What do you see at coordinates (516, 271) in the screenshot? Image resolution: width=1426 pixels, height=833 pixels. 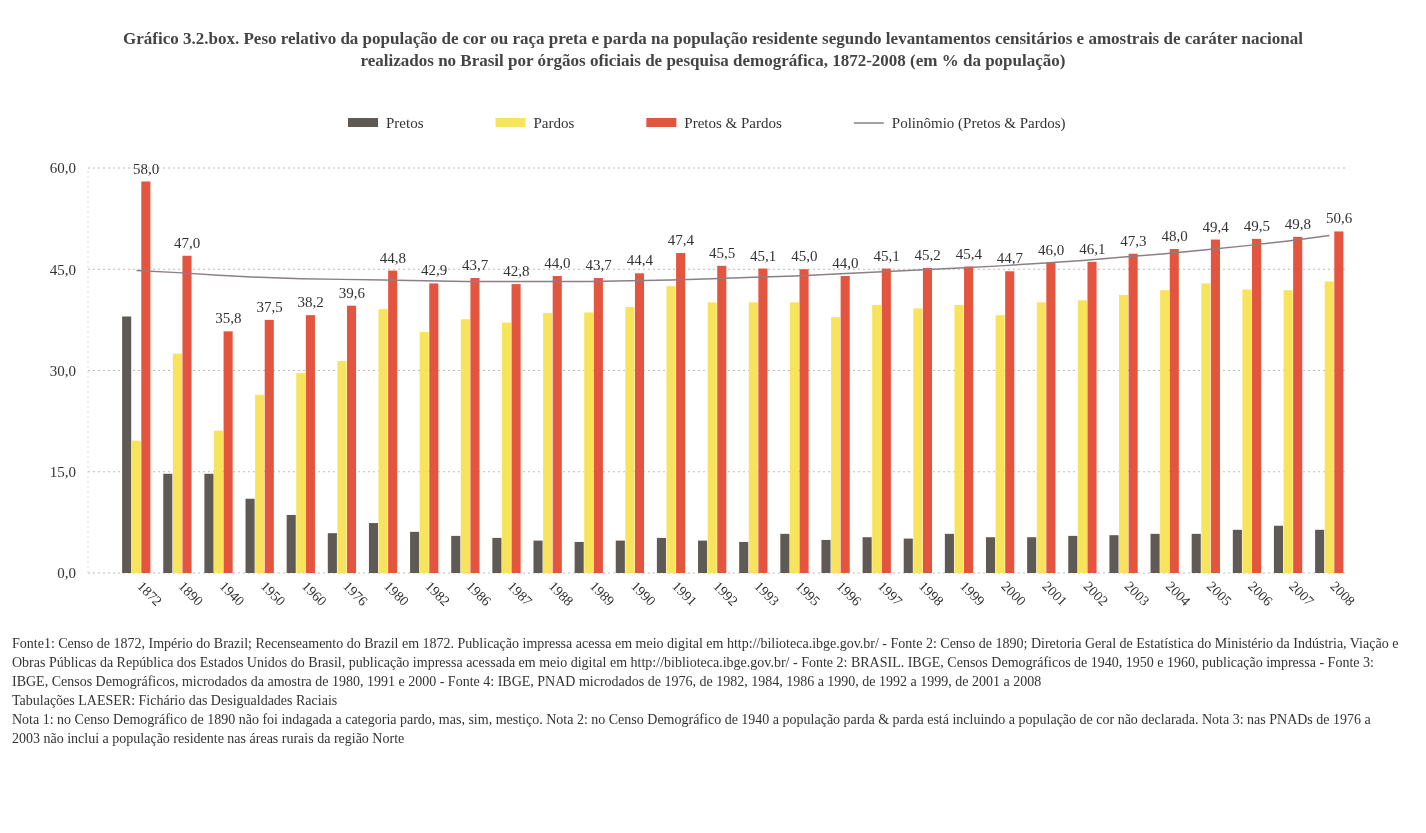 I see `data-label: 42,8` at bounding box center [516, 271].